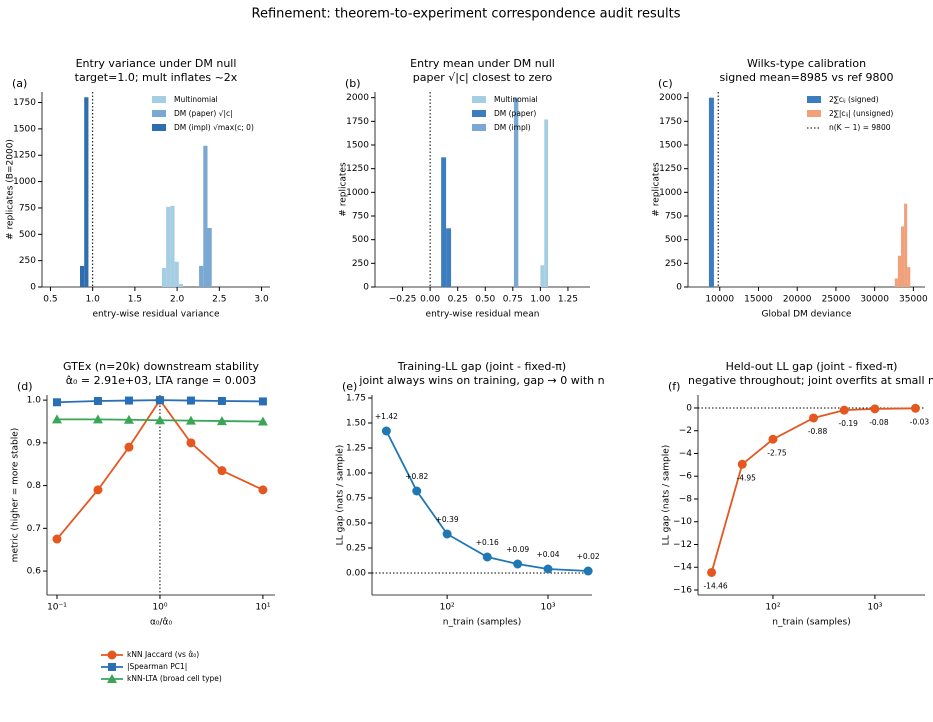  What do you see at coordinates (416, 476) in the screenshot?
I see `value-label: +0.82` at bounding box center [416, 476].